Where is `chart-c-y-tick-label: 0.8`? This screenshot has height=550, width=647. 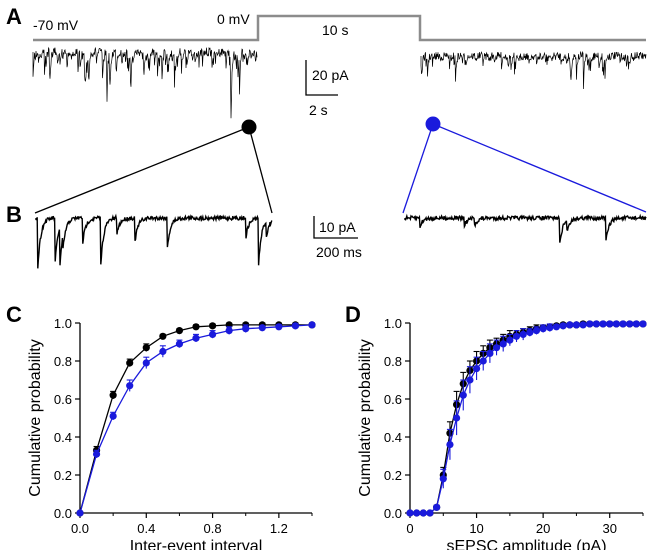
chart-c-y-tick-label: 0.8 is located at coordinates (63, 361).